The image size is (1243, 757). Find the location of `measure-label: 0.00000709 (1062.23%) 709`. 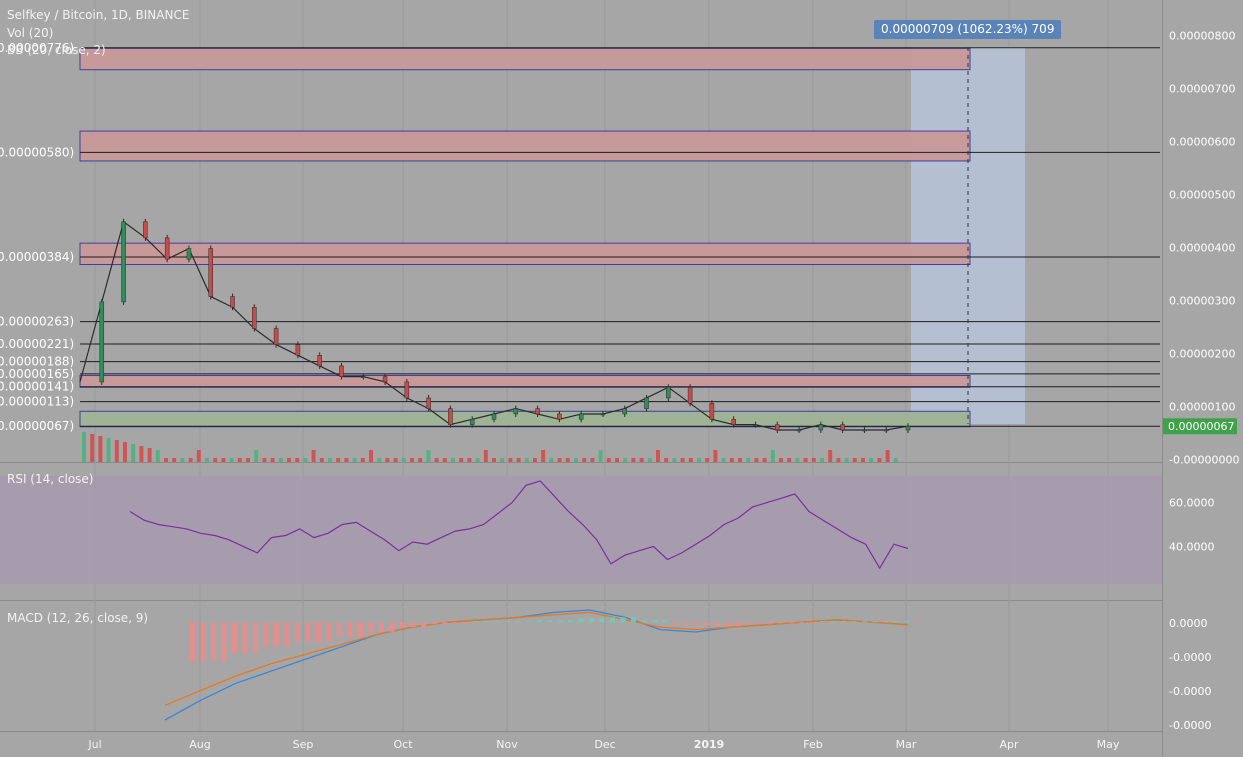

measure-label: 0.00000709 (1062.23%) 709 is located at coordinates (968, 29).